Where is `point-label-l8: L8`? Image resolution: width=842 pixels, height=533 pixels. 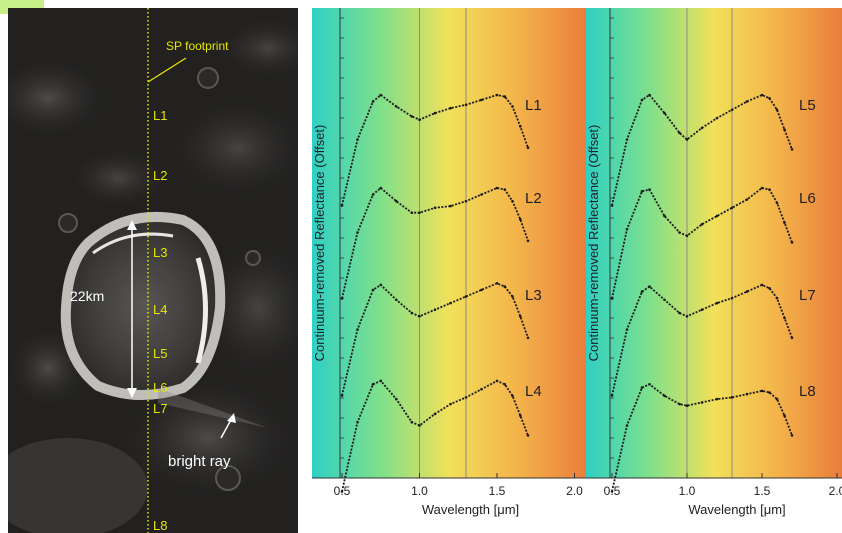
point-label-l8: L8 is located at coordinates (160, 525).